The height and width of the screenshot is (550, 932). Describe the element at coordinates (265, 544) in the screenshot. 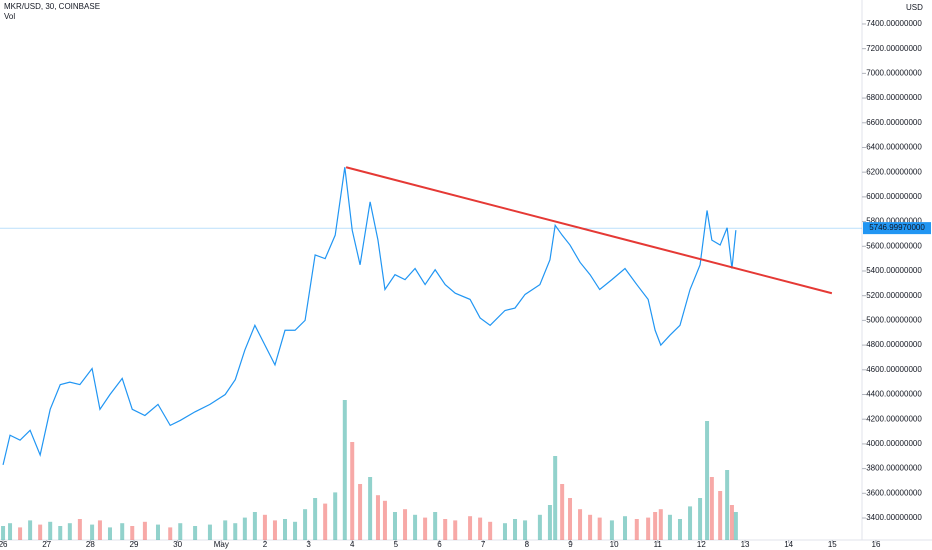

I see `x-tick-label: 2` at that location.